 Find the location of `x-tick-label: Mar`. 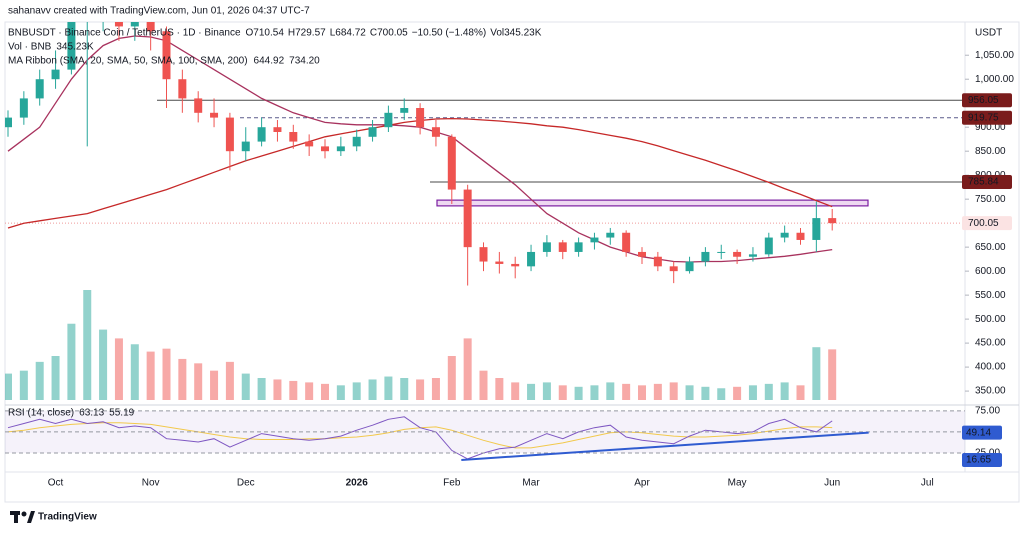

x-tick-label: Mar is located at coordinates (531, 483).